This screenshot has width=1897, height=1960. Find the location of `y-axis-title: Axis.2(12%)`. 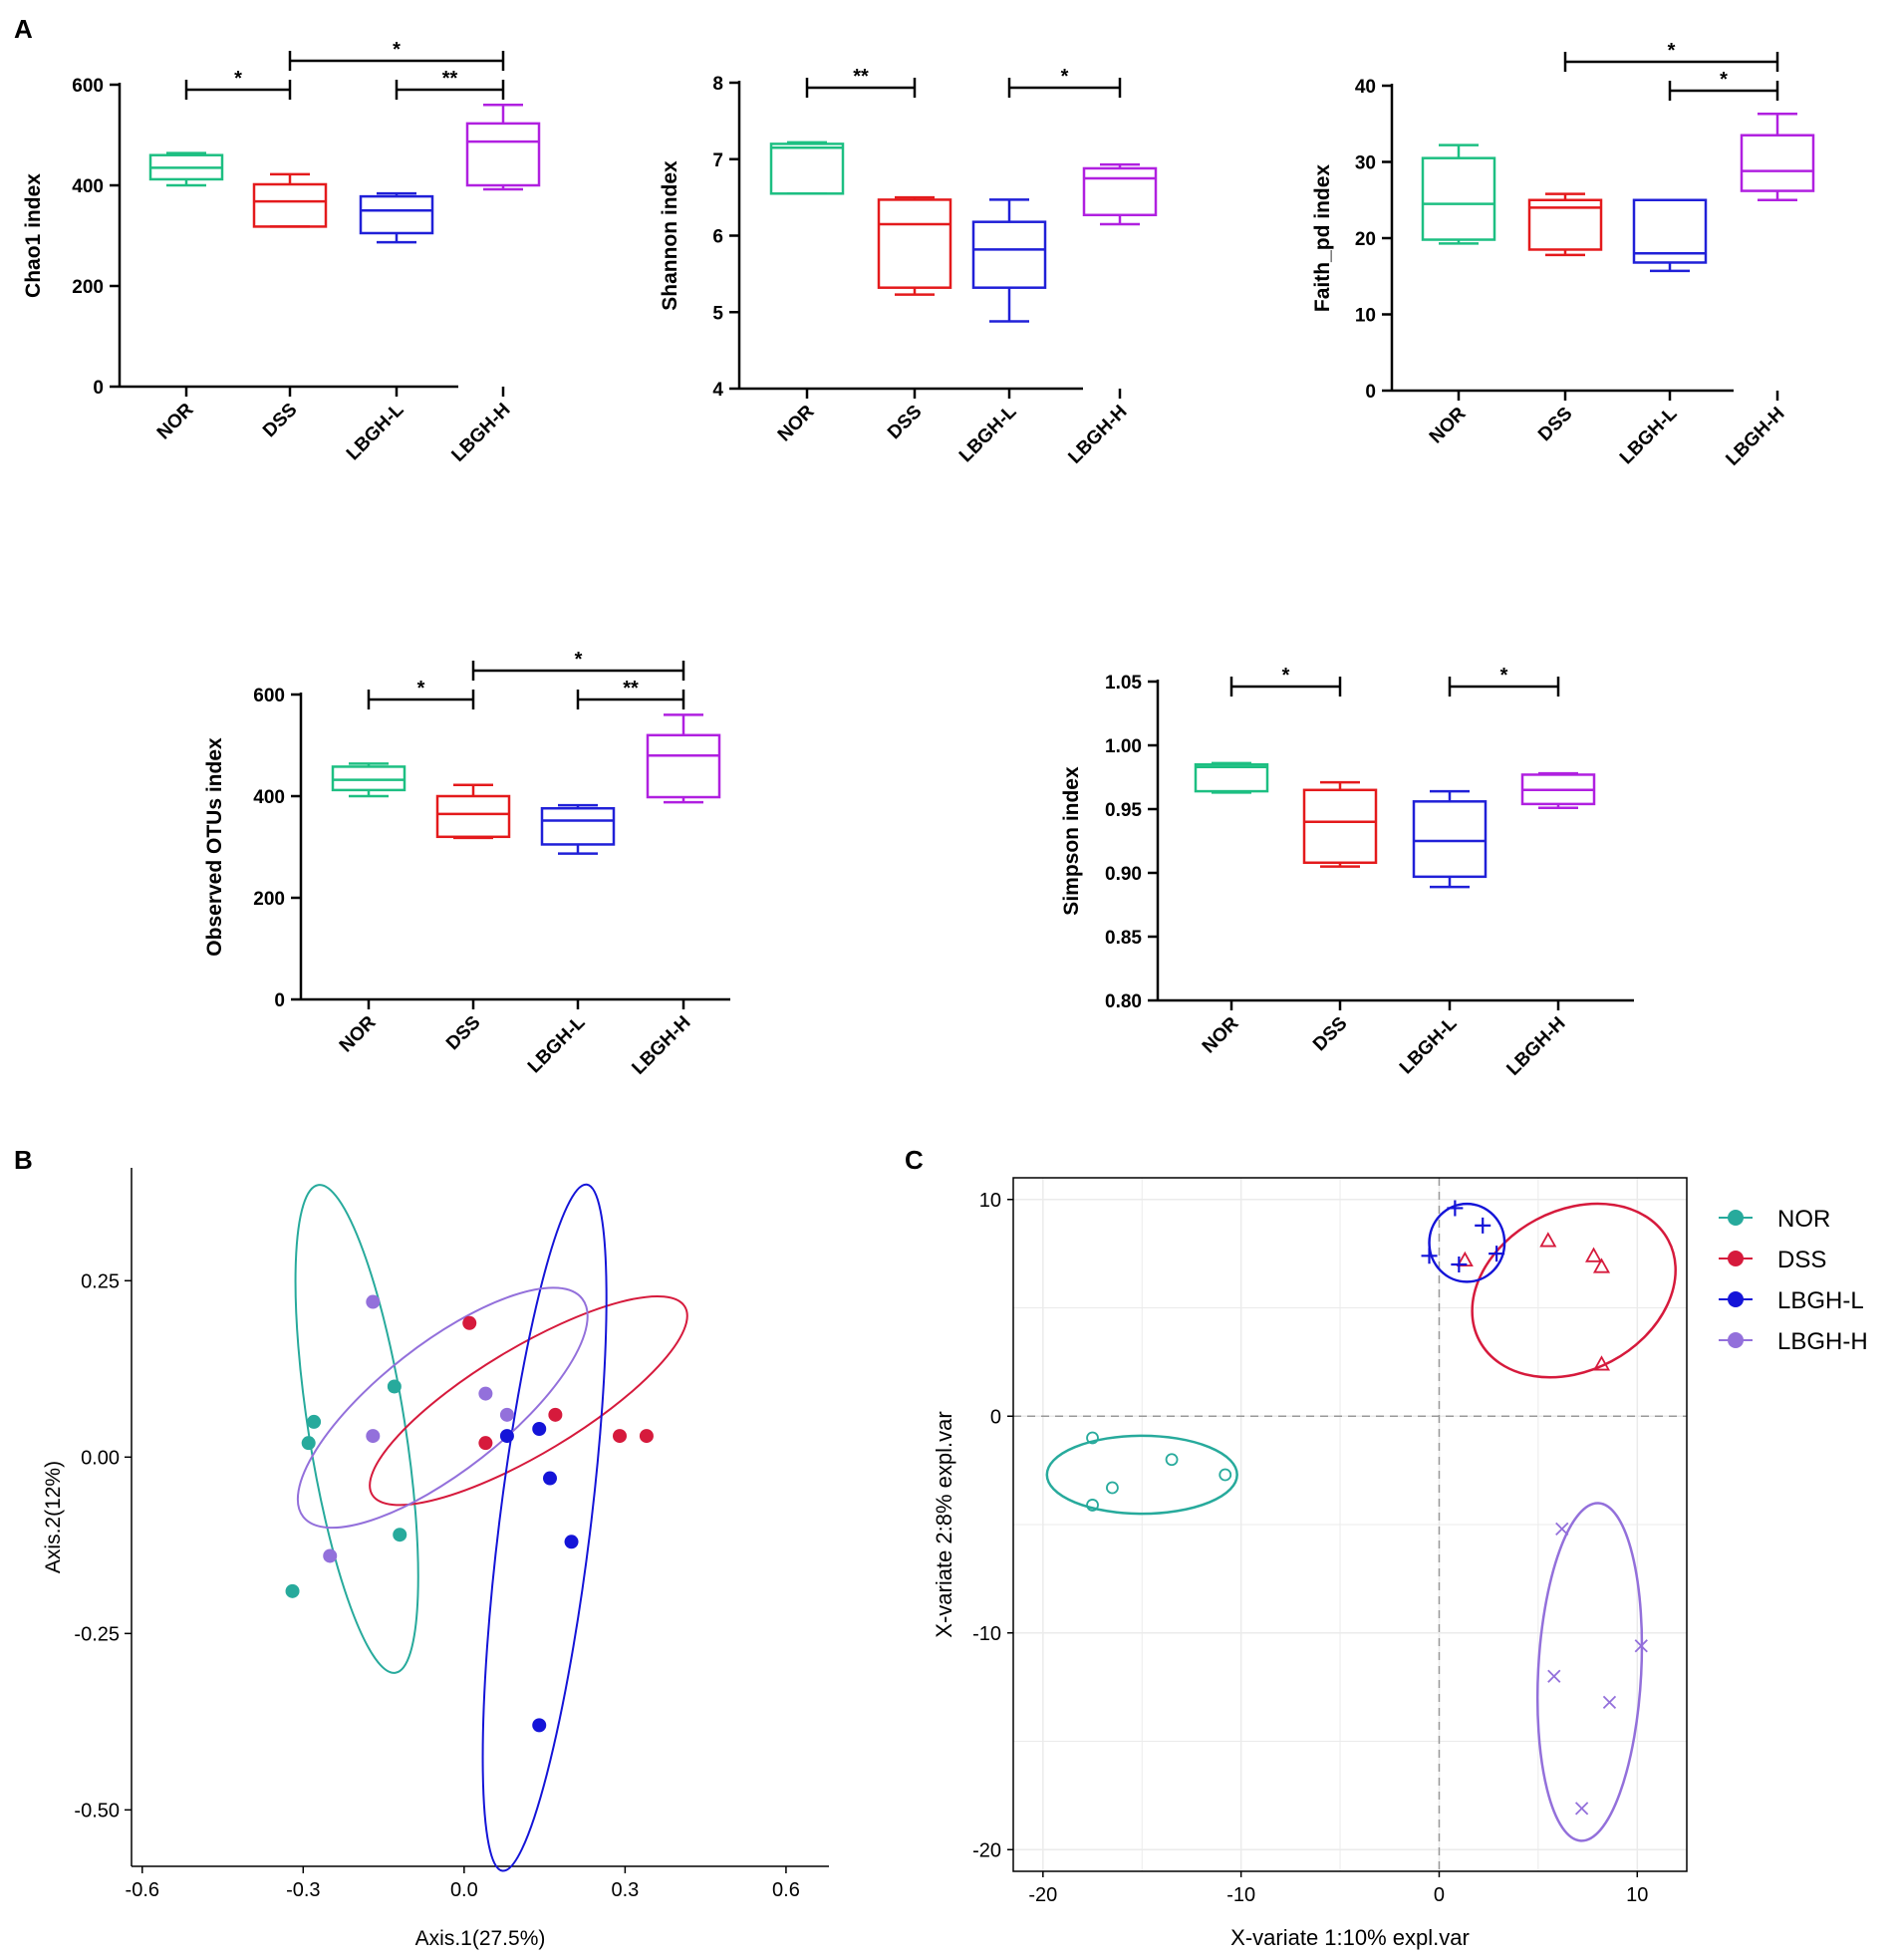

y-axis-title: Axis.2(12%) is located at coordinates (53, 1517).